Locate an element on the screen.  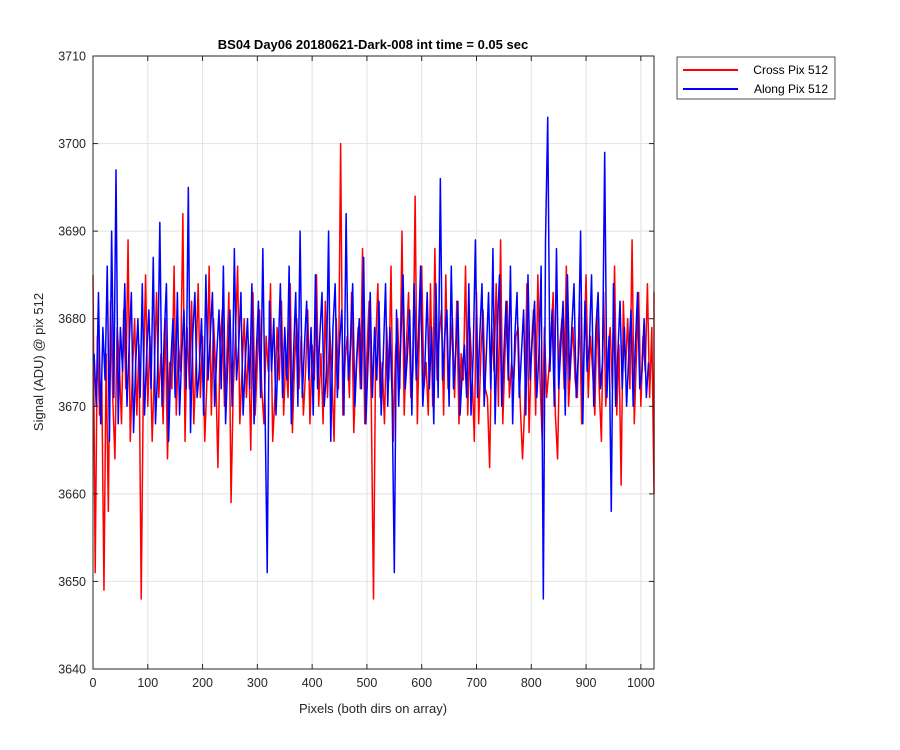
y-tick-label: 3700 is located at coordinates (72, 144).